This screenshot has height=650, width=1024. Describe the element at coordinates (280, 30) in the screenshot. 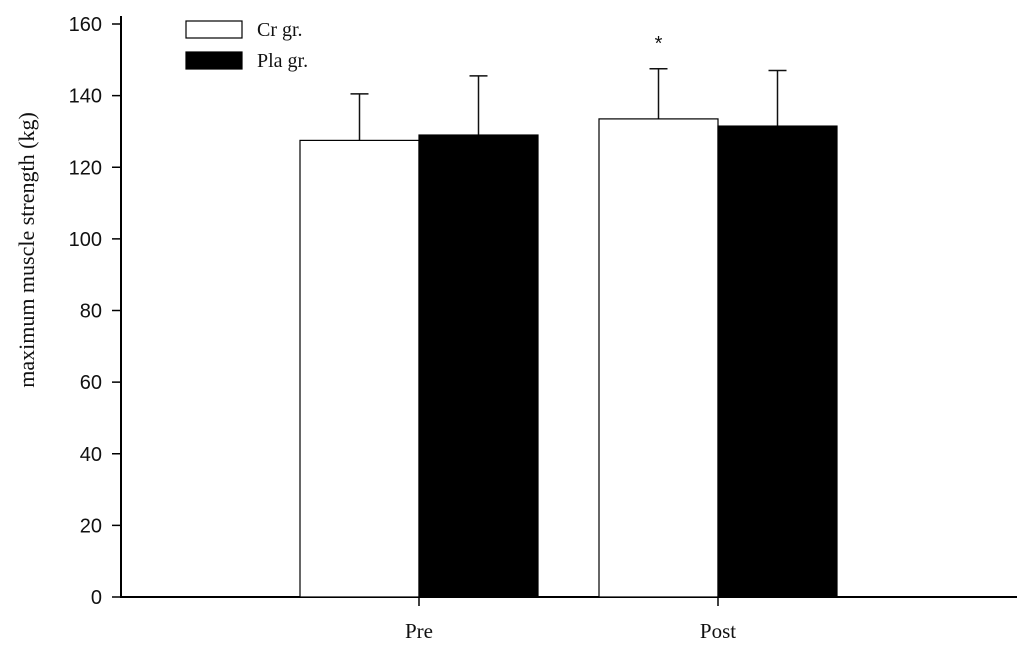

I see `legend-label: Cr gr.` at that location.